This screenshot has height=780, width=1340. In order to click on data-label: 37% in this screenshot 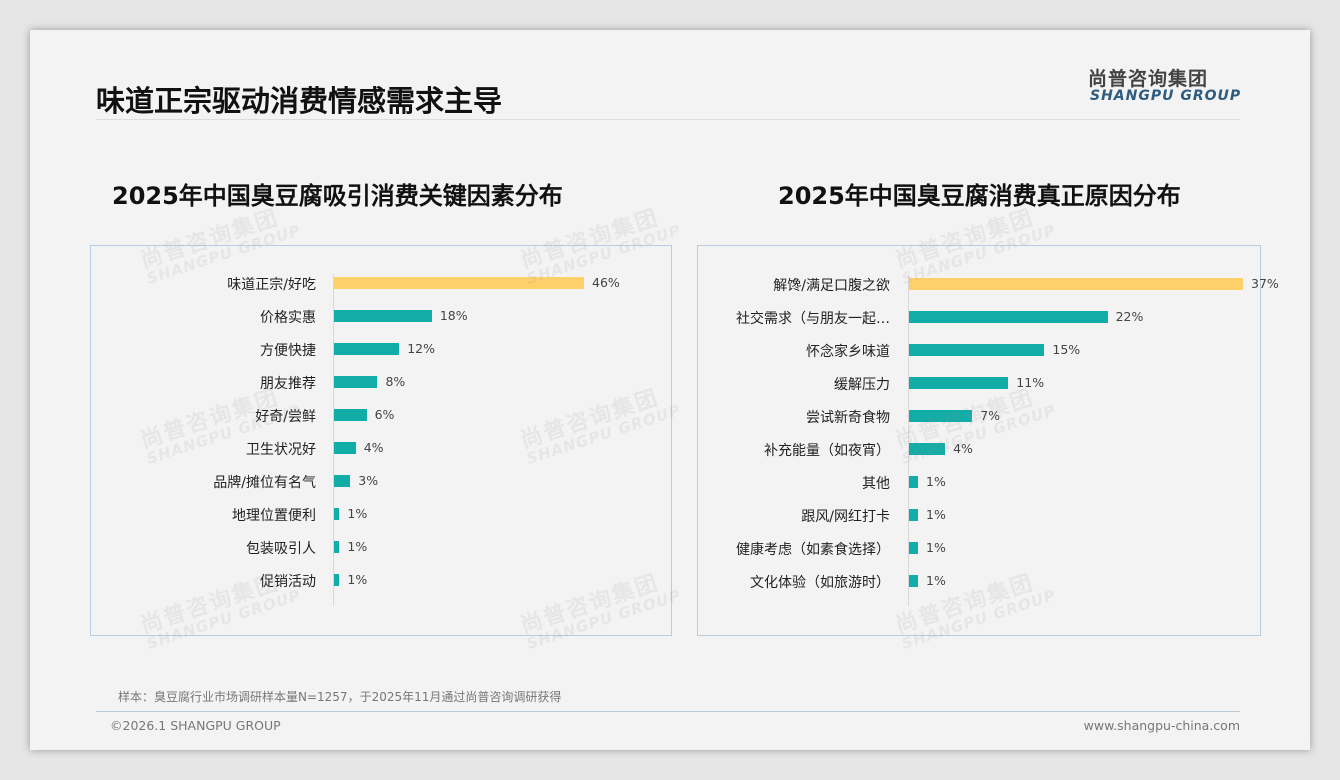, I will do `click(1265, 283)`.